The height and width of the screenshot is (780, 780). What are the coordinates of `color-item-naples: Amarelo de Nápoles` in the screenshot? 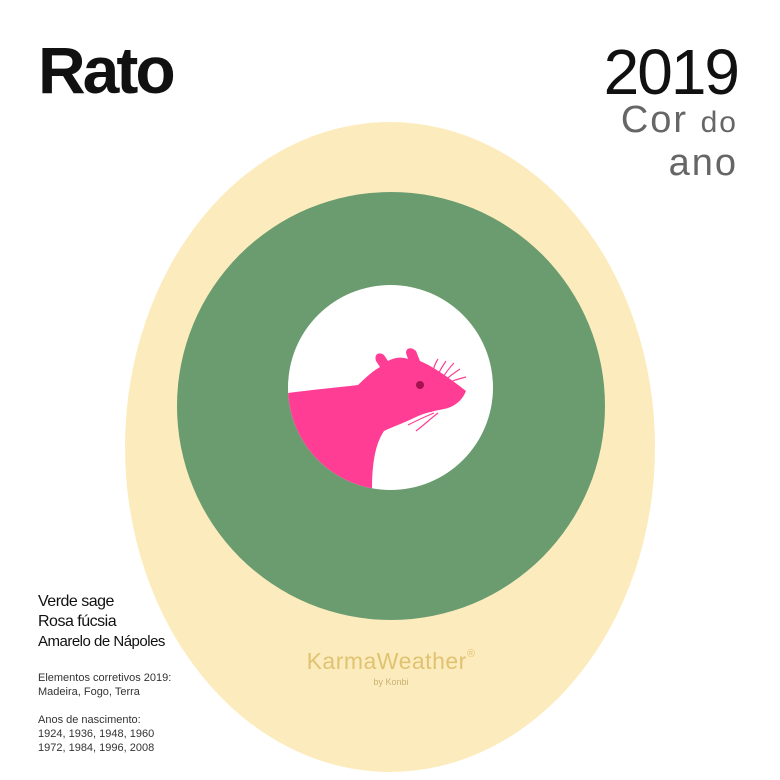 It's located at (101, 641).